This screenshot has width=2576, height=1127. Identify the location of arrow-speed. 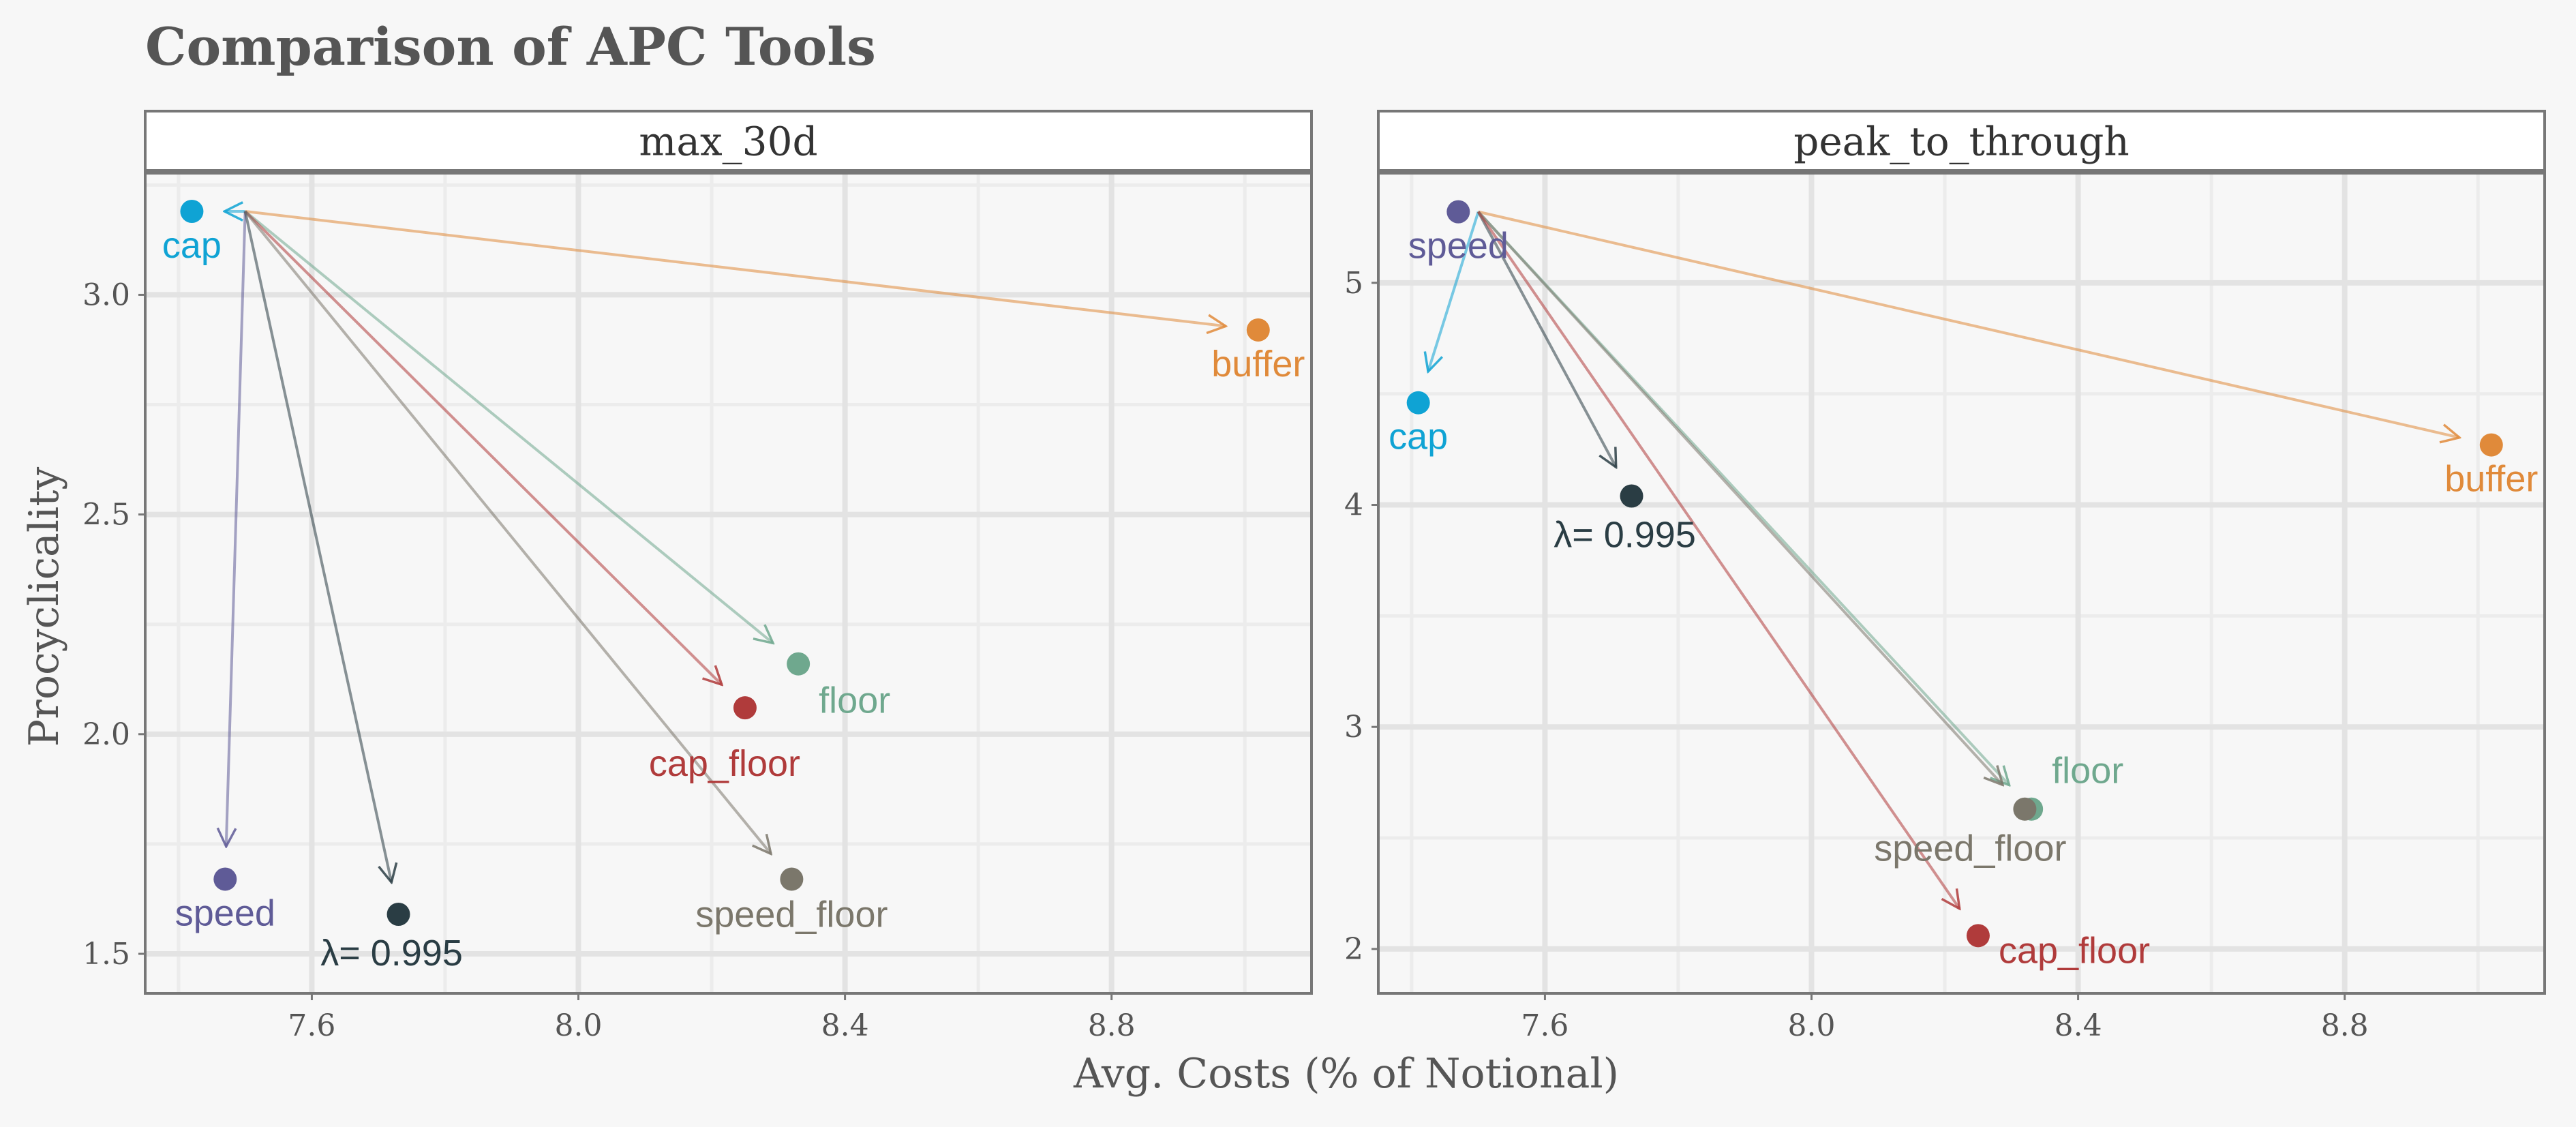
(237, 528).